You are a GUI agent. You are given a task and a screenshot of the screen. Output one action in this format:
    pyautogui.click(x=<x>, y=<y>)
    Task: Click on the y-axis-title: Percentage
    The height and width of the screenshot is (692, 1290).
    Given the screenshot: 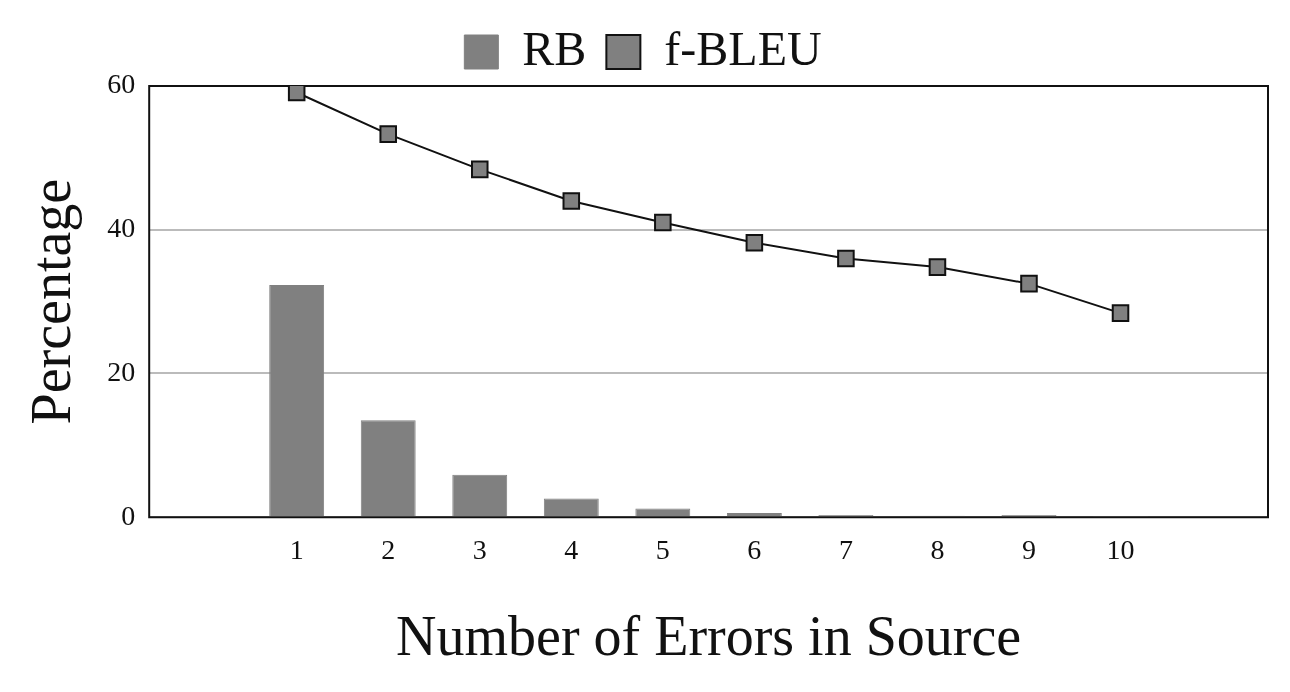 What is the action you would take?
    pyautogui.click(x=51, y=301)
    